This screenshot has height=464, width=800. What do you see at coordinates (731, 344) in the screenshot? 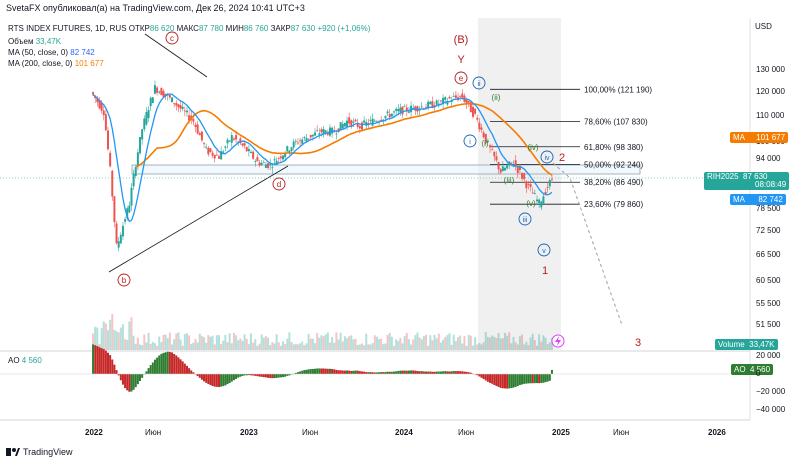
I see `volume-tag-label: Volume` at bounding box center [731, 344].